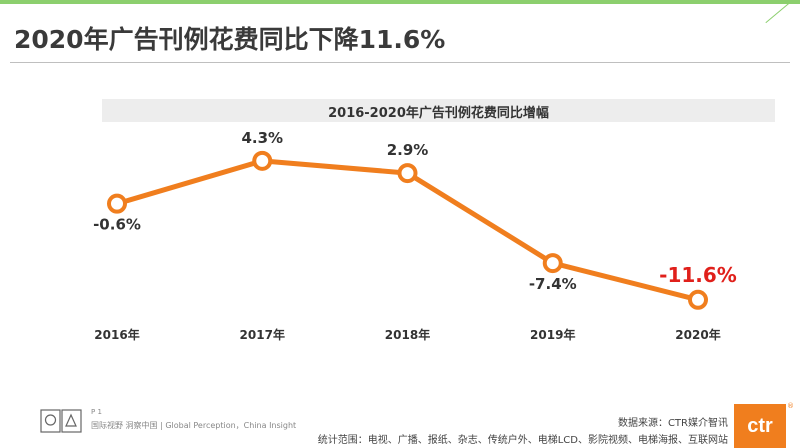 The height and width of the screenshot is (448, 800). Describe the element at coordinates (408, 150) in the screenshot. I see `data-label: 2.9%` at that location.